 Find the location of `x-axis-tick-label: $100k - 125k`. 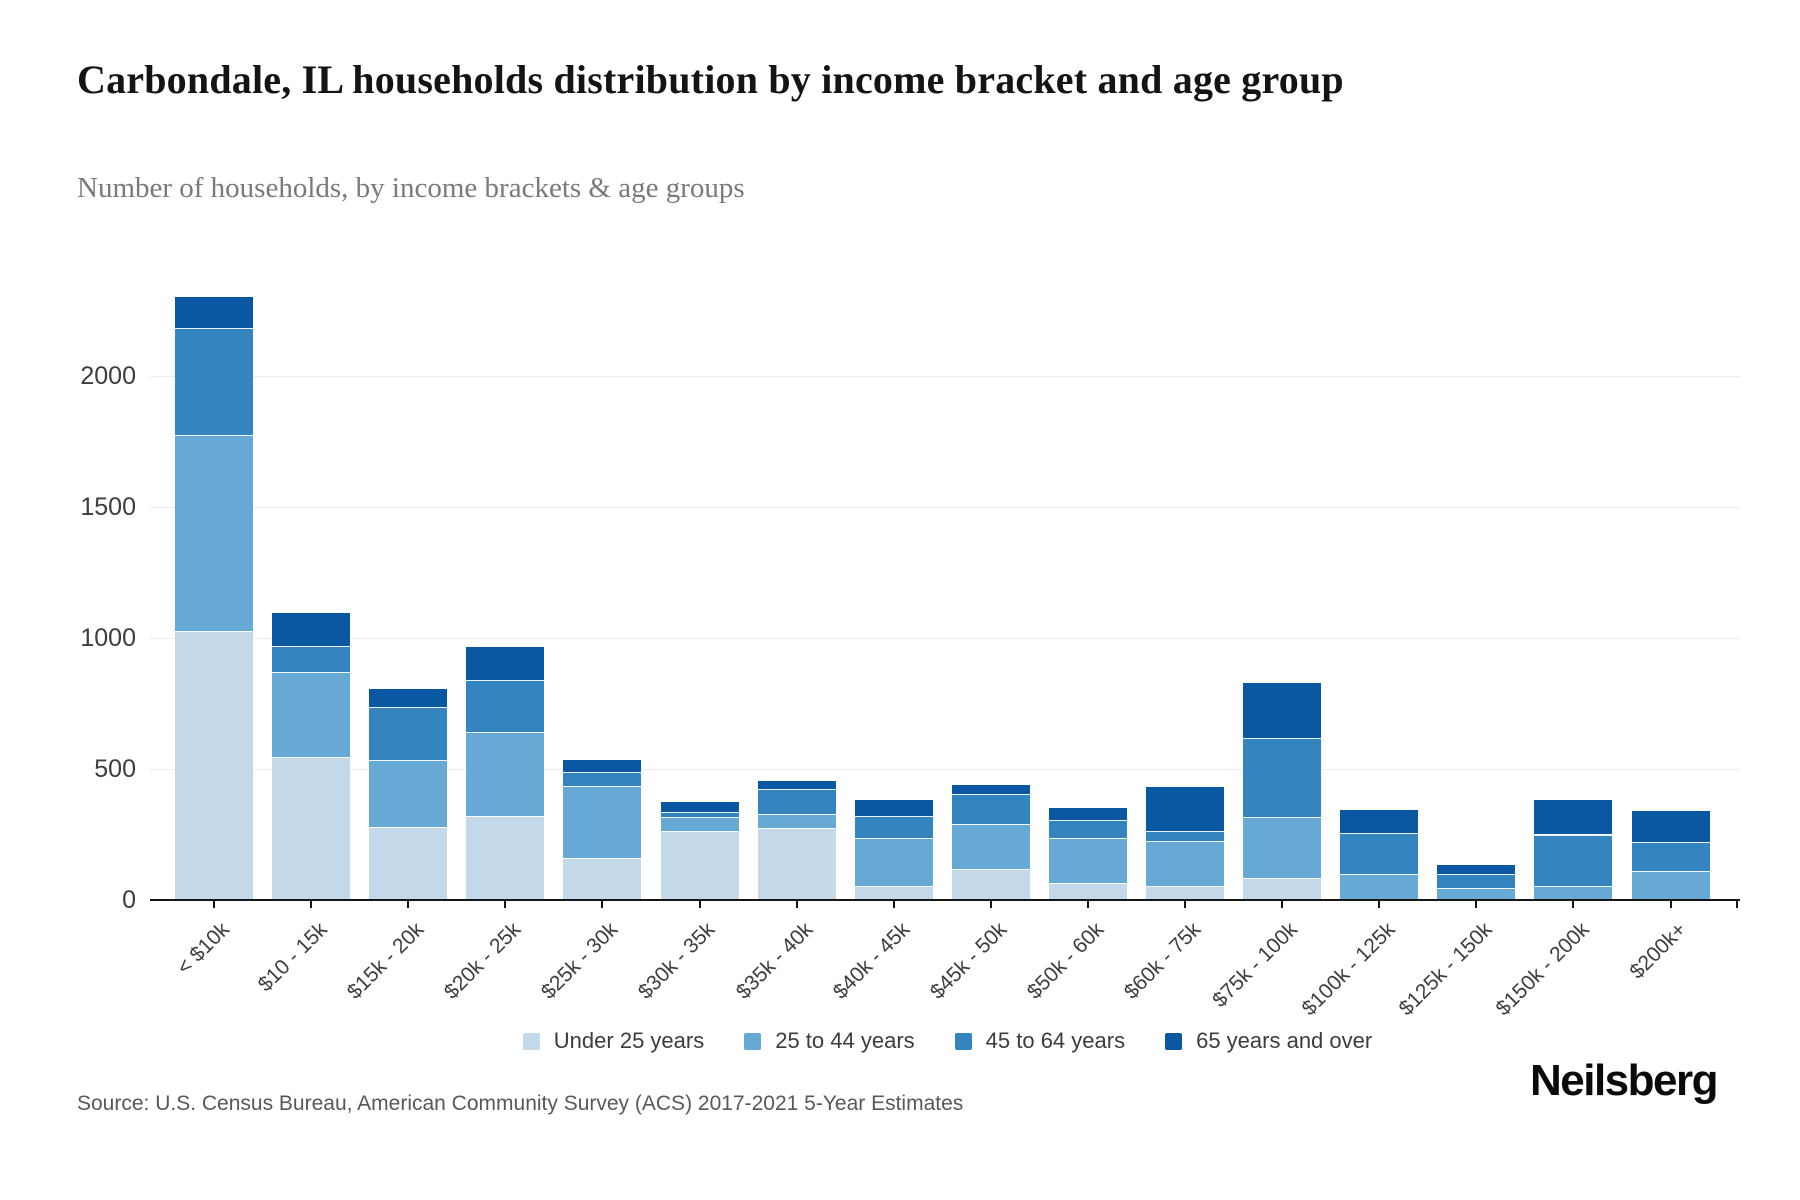

x-axis-tick-label: $100k - 125k is located at coordinates (1348, 969).